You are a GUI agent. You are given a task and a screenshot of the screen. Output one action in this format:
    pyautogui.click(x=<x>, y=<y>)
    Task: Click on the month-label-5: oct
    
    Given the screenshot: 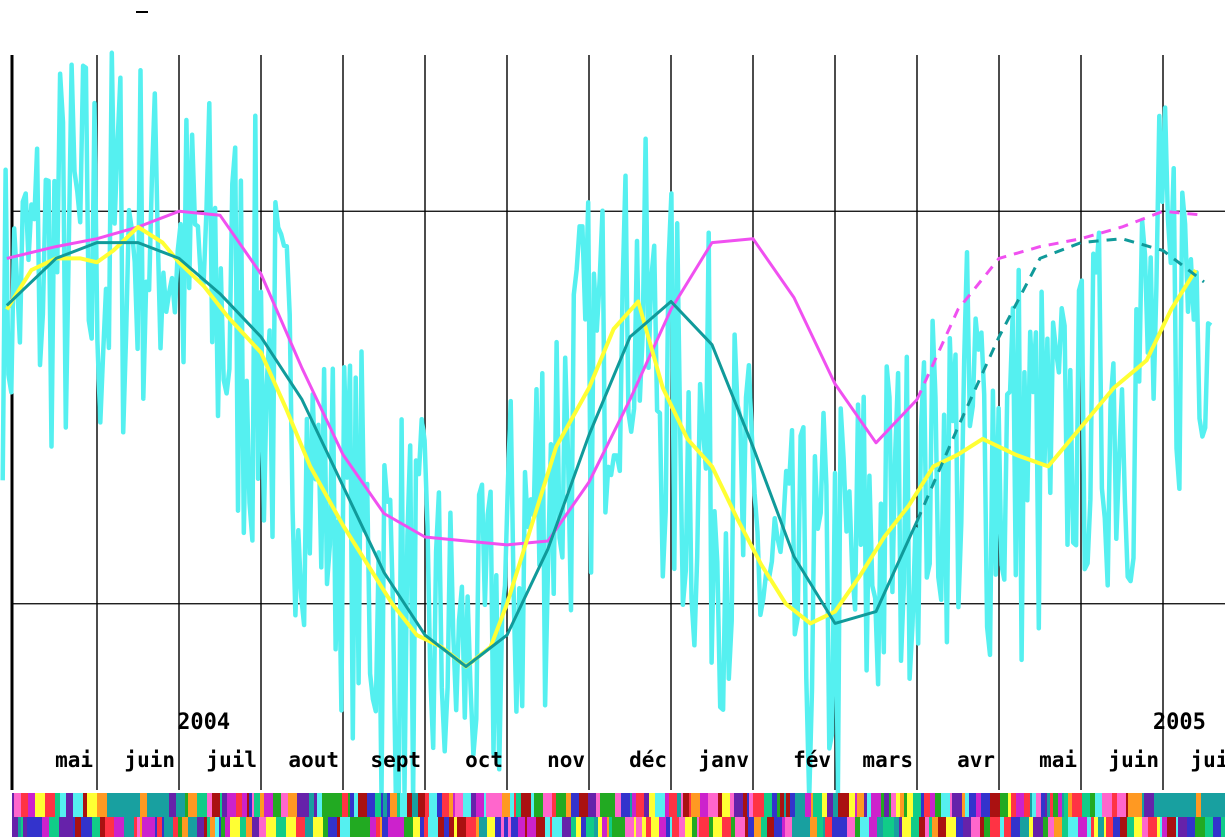 What is the action you would take?
    pyautogui.click(x=484, y=760)
    